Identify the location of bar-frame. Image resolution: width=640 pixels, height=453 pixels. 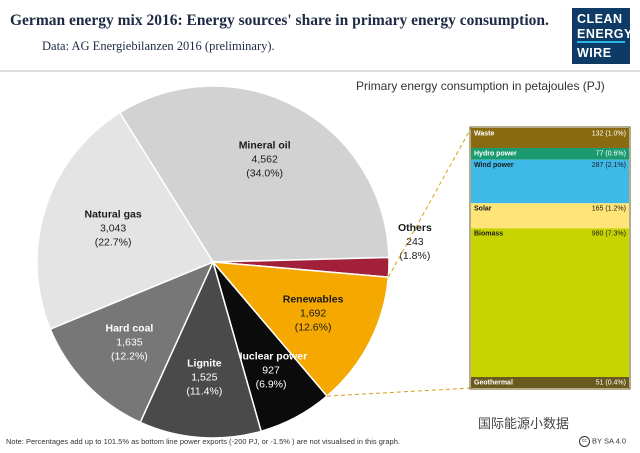
(550, 258).